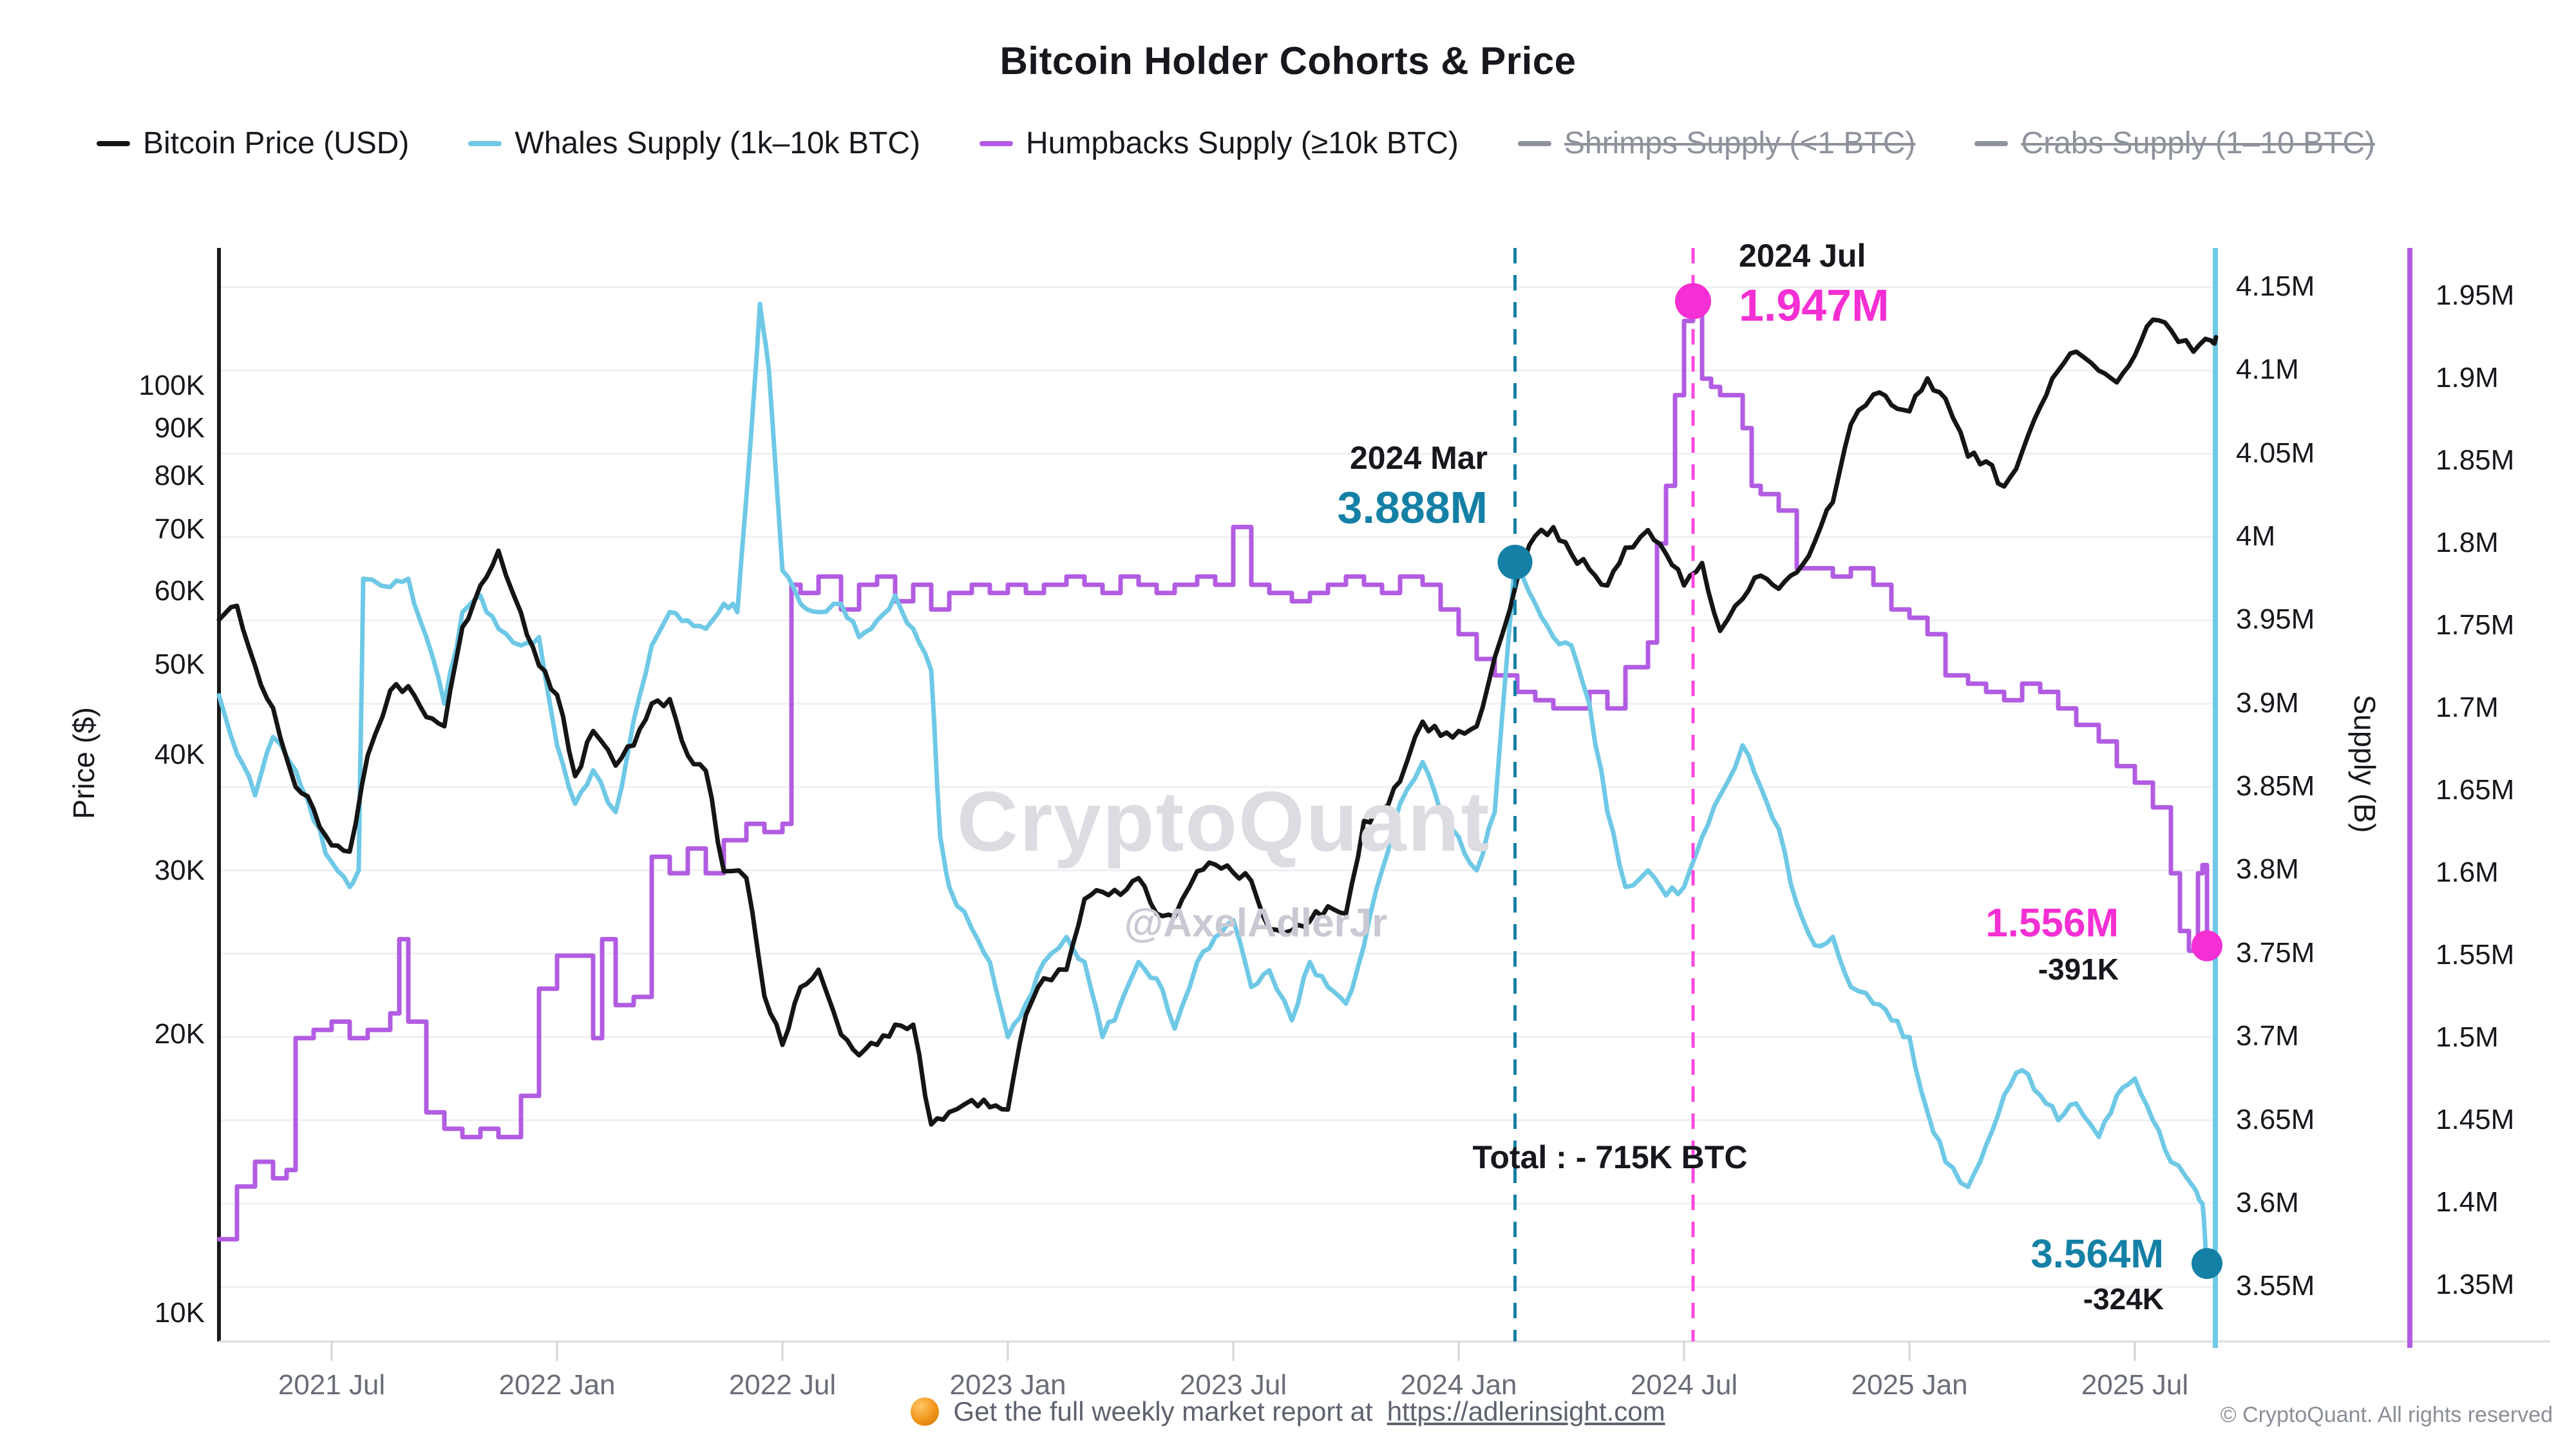 This screenshot has height=1449, width=2576. I want to click on legend-swatch-shrimps-icon, so click(1534, 143).